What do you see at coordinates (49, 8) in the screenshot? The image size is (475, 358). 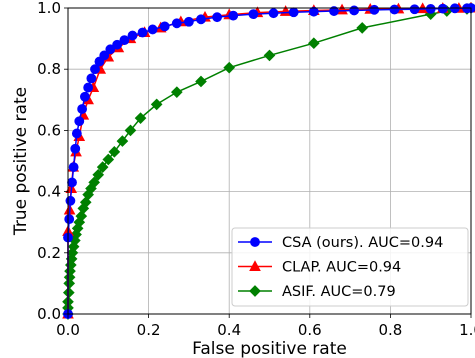 I see `y-tick-label: 1.0` at bounding box center [49, 8].